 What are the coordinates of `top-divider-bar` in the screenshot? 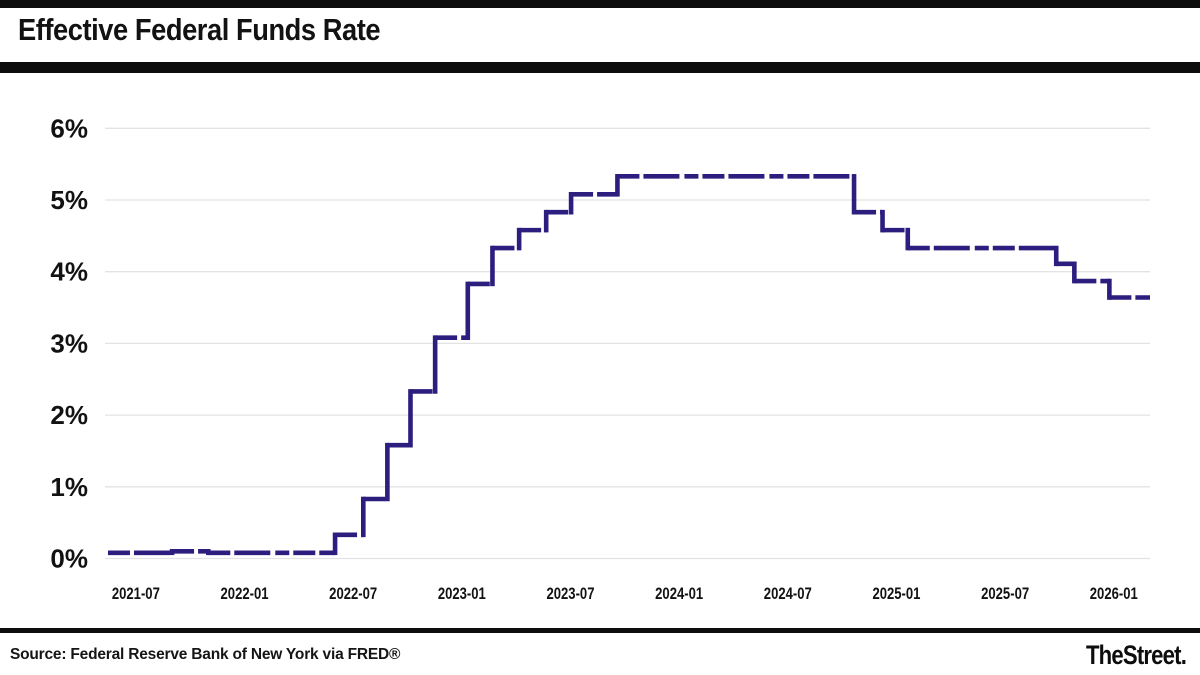 It's located at (600, 4).